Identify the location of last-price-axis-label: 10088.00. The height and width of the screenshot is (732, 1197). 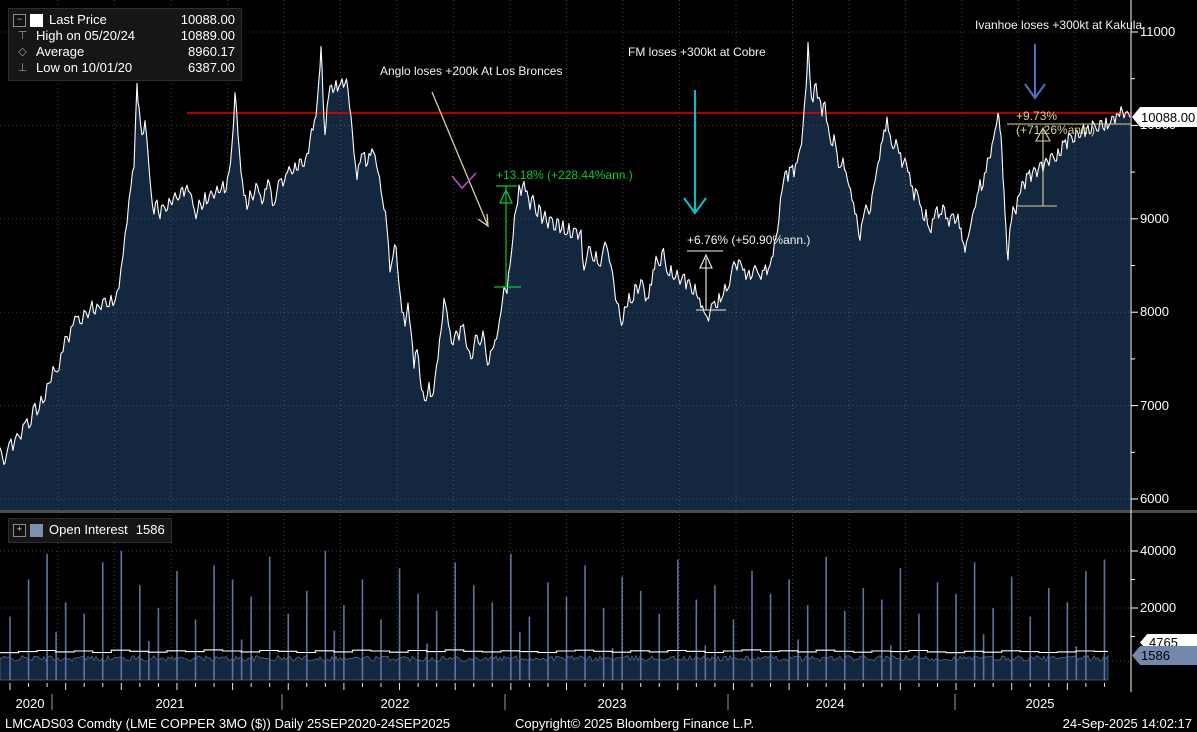
(1164, 117).